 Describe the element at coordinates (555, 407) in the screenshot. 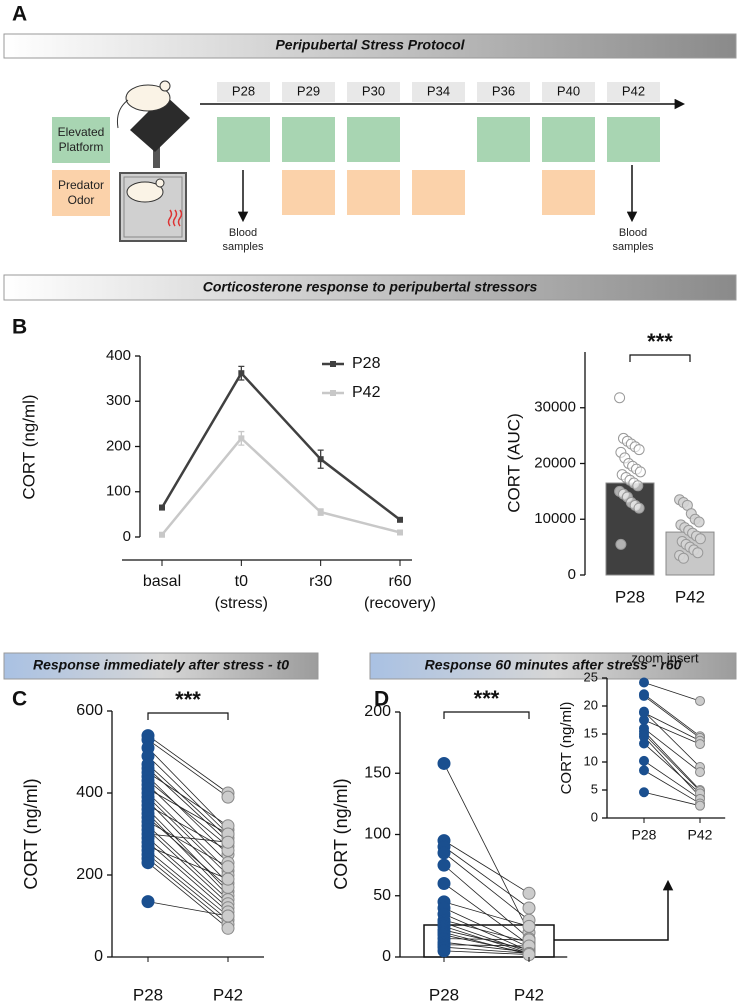

I see `y-tick-label: 30000` at that location.